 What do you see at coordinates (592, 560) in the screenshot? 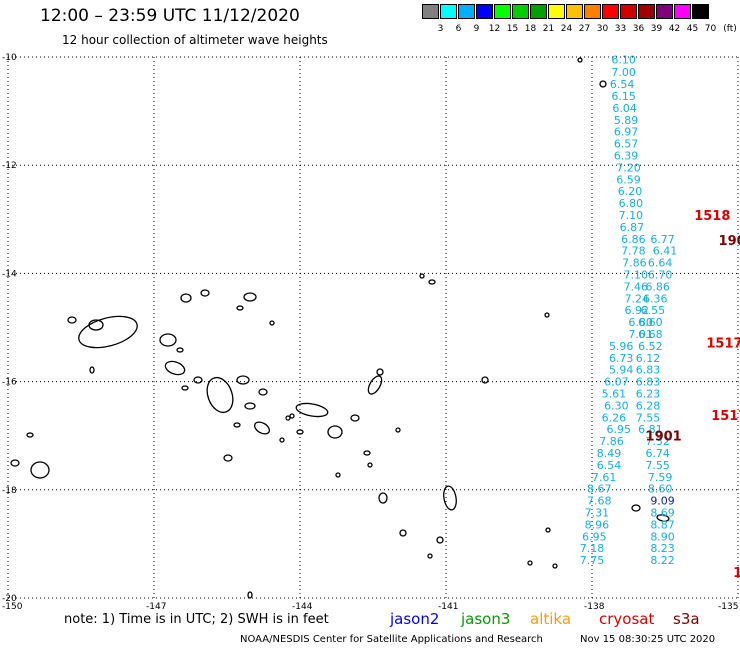
I see `wave-height-value: 7.75` at bounding box center [592, 560].